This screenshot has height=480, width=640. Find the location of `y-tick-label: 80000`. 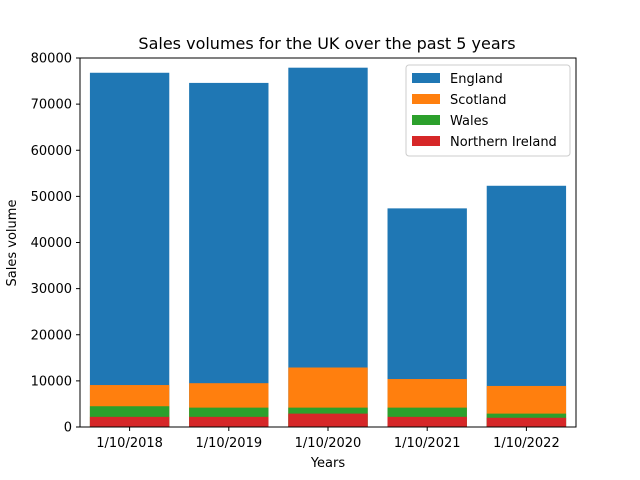

y-tick-label: 80000 is located at coordinates (51, 59).